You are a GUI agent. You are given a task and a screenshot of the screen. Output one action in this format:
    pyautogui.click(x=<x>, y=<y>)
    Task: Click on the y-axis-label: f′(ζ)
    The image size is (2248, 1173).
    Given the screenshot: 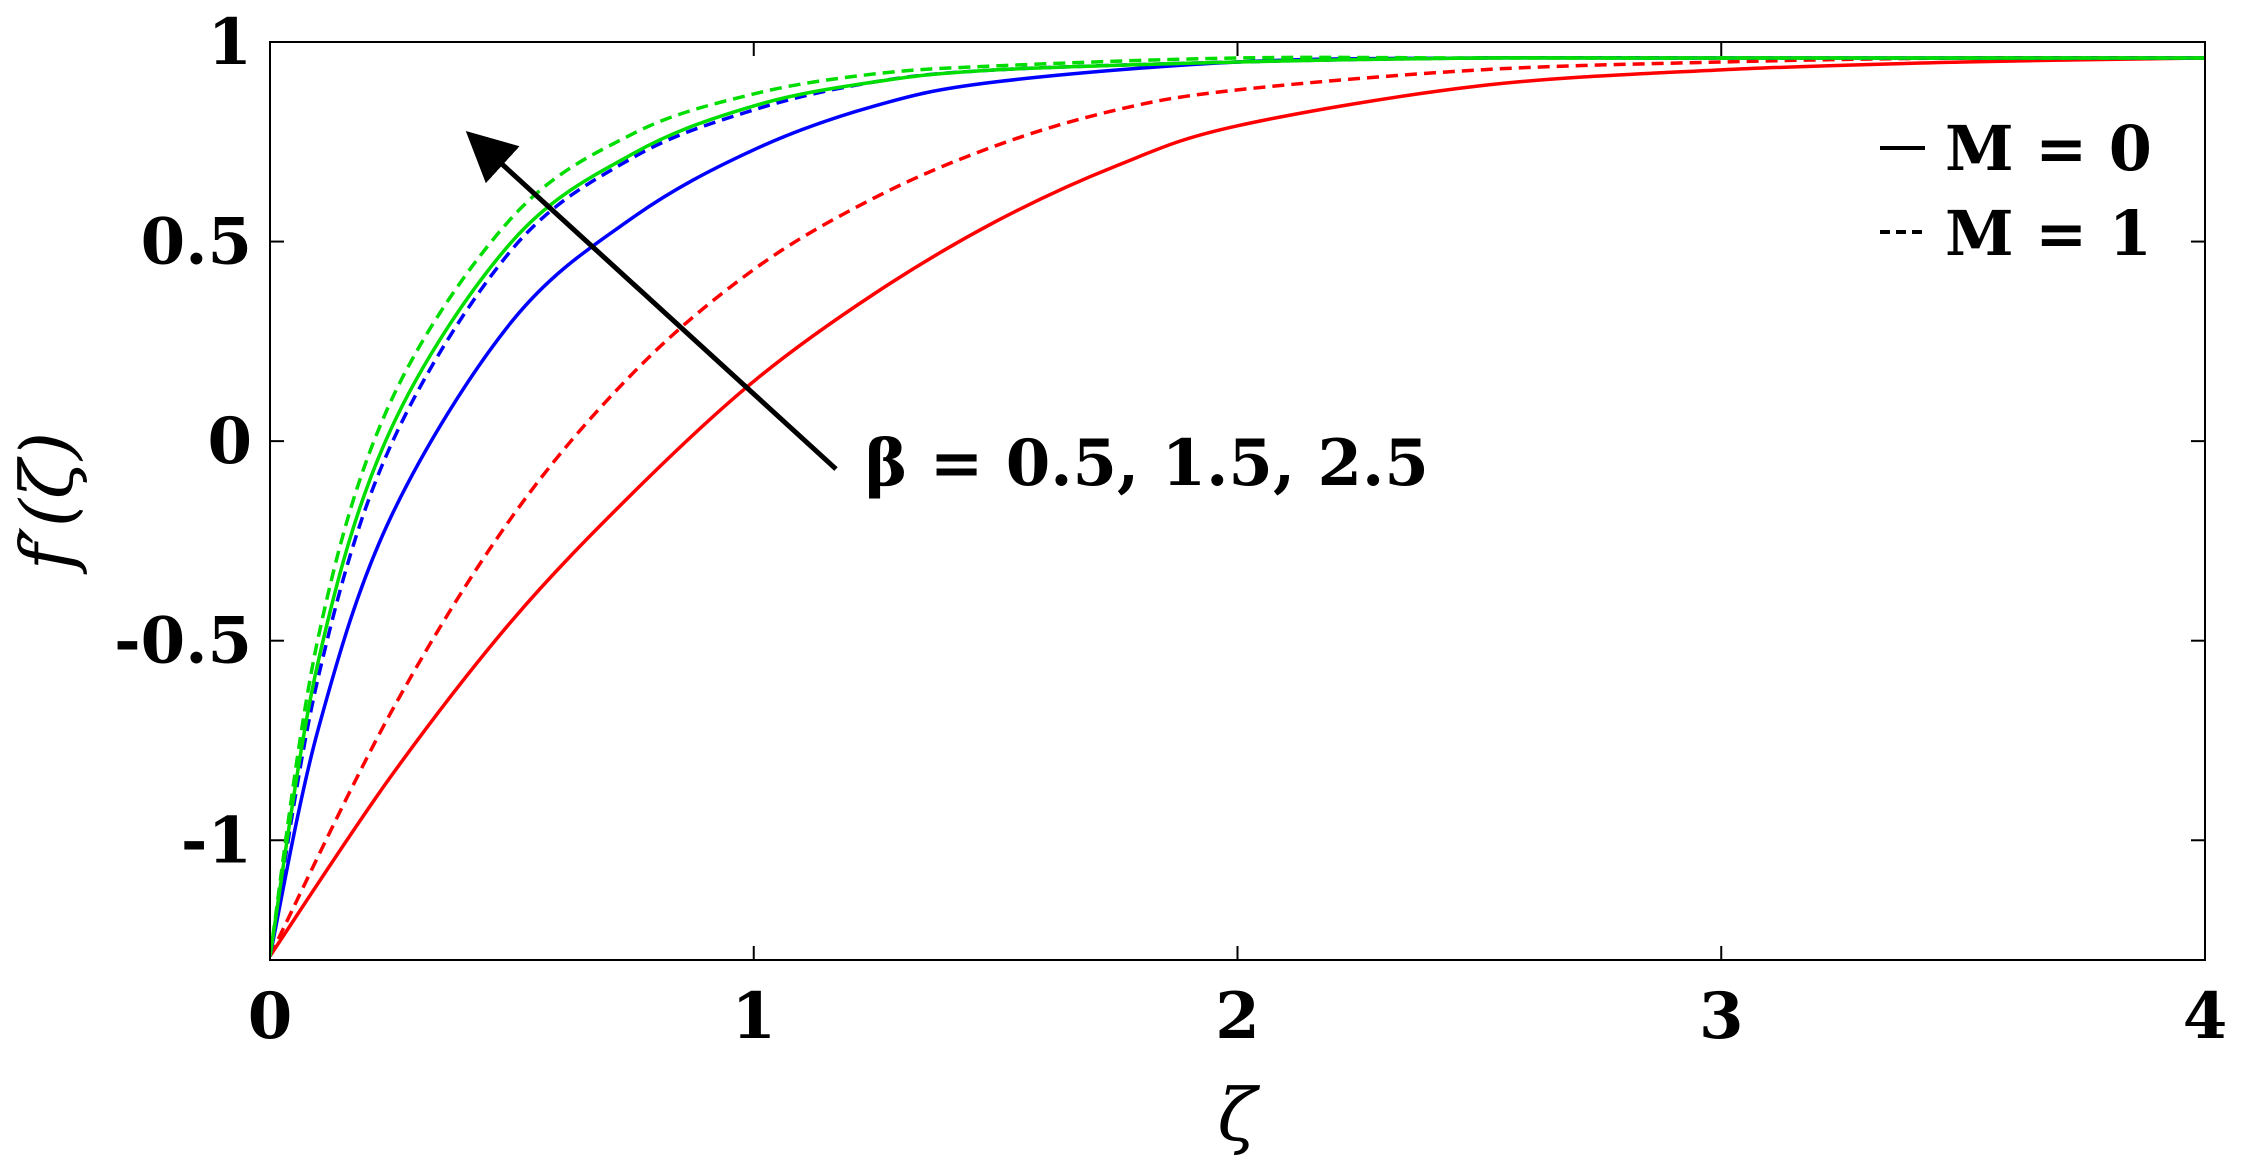 What is the action you would take?
    pyautogui.click(x=47, y=503)
    